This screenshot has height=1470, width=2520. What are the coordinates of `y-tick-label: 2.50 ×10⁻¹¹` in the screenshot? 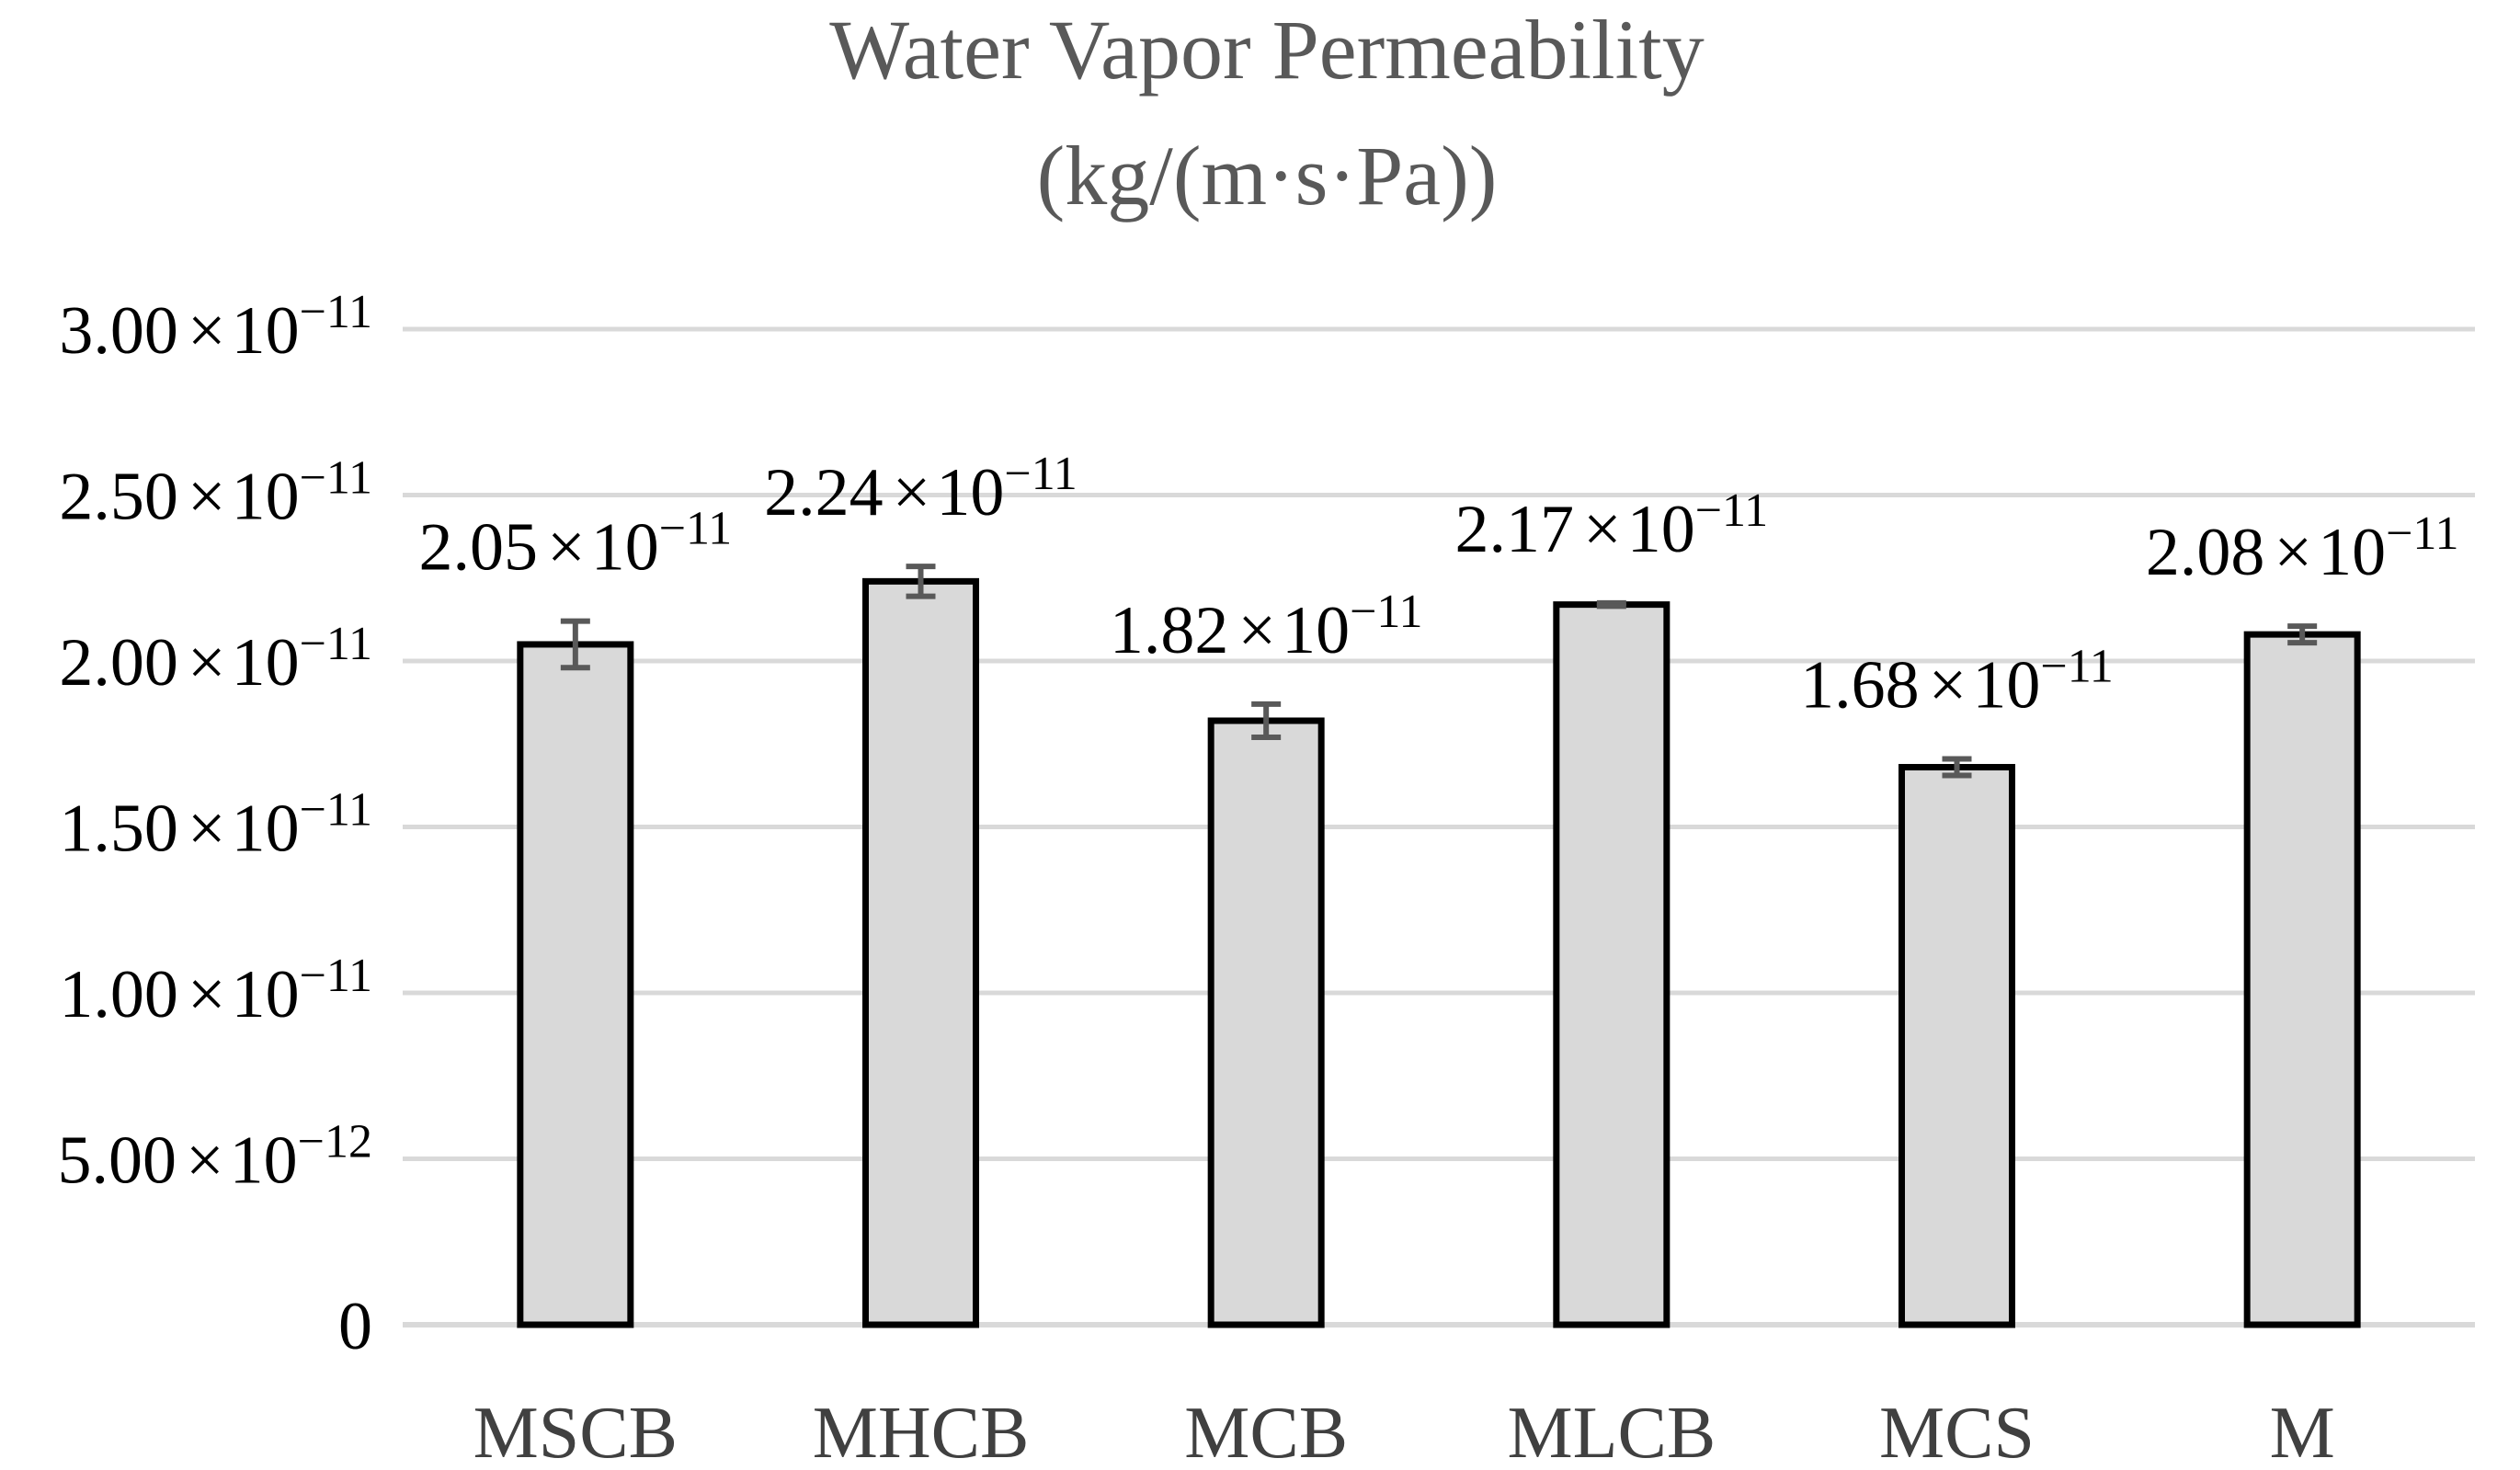 It's located at (215, 493).